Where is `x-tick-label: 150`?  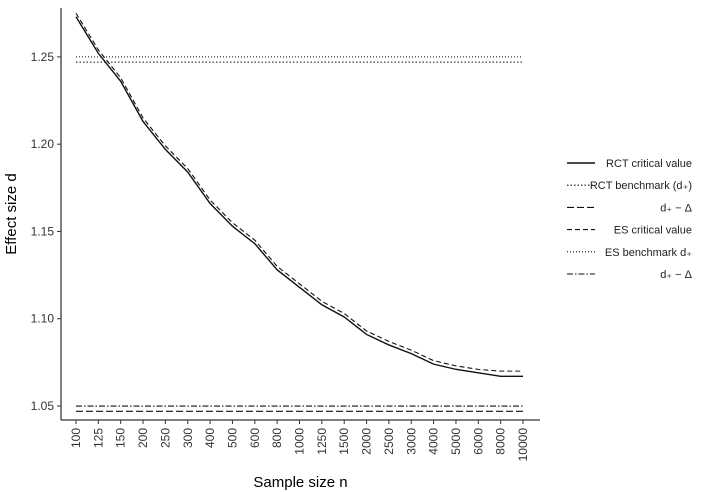
x-tick-label: 150 is located at coordinates (121, 438).